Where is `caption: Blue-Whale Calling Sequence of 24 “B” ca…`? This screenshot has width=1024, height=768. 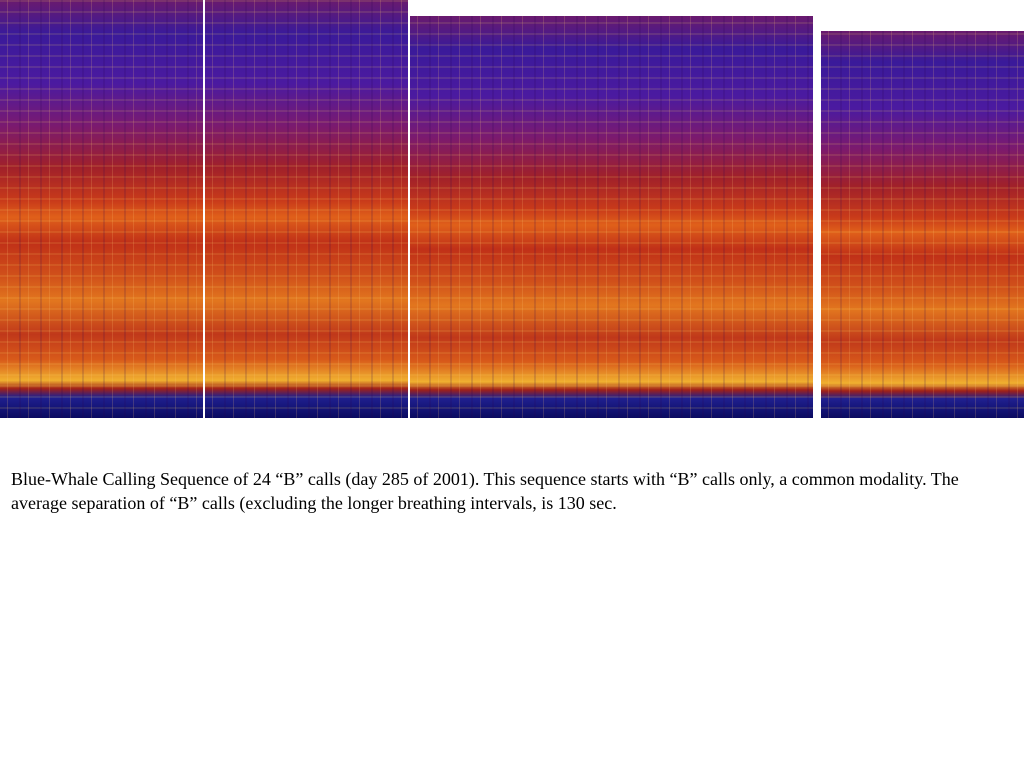
caption: Blue-Whale Calling Sequence of 24 “B” ca… is located at coordinates (485, 491).